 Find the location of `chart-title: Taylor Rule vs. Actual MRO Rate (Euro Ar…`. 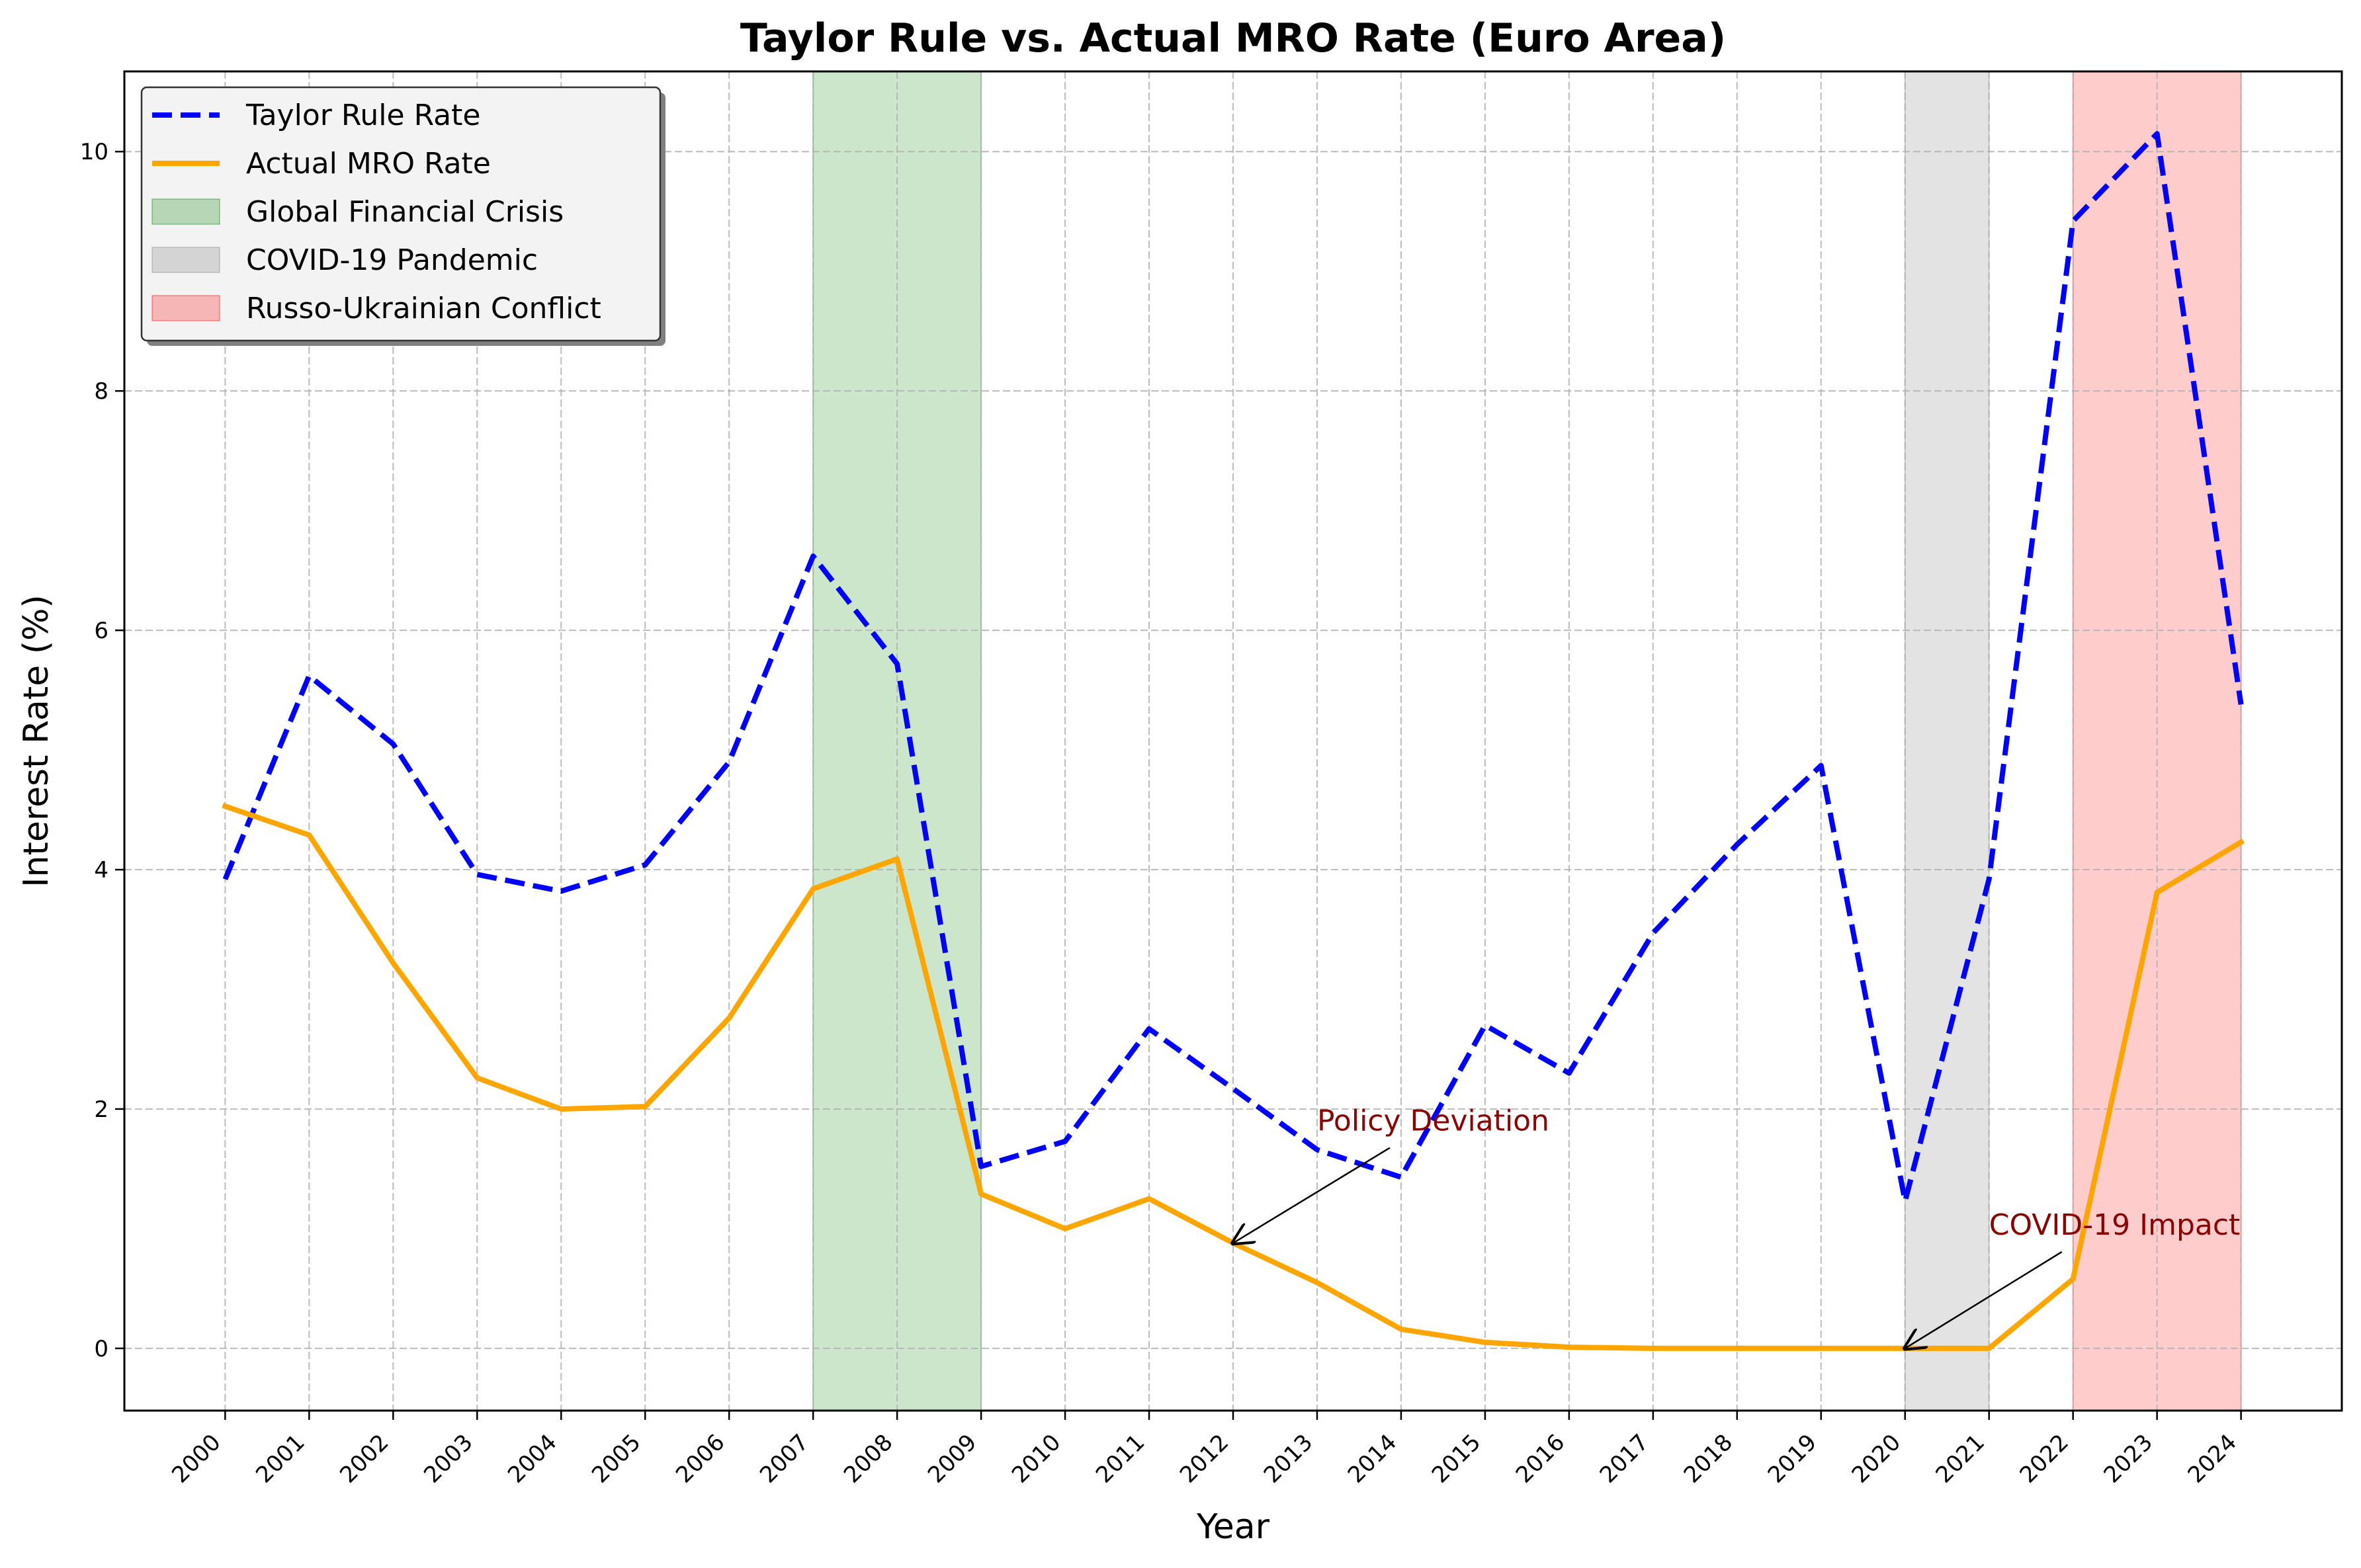

chart-title: Taylor Rule vs. Actual MRO Rate (Euro Ar… is located at coordinates (1233, 38).